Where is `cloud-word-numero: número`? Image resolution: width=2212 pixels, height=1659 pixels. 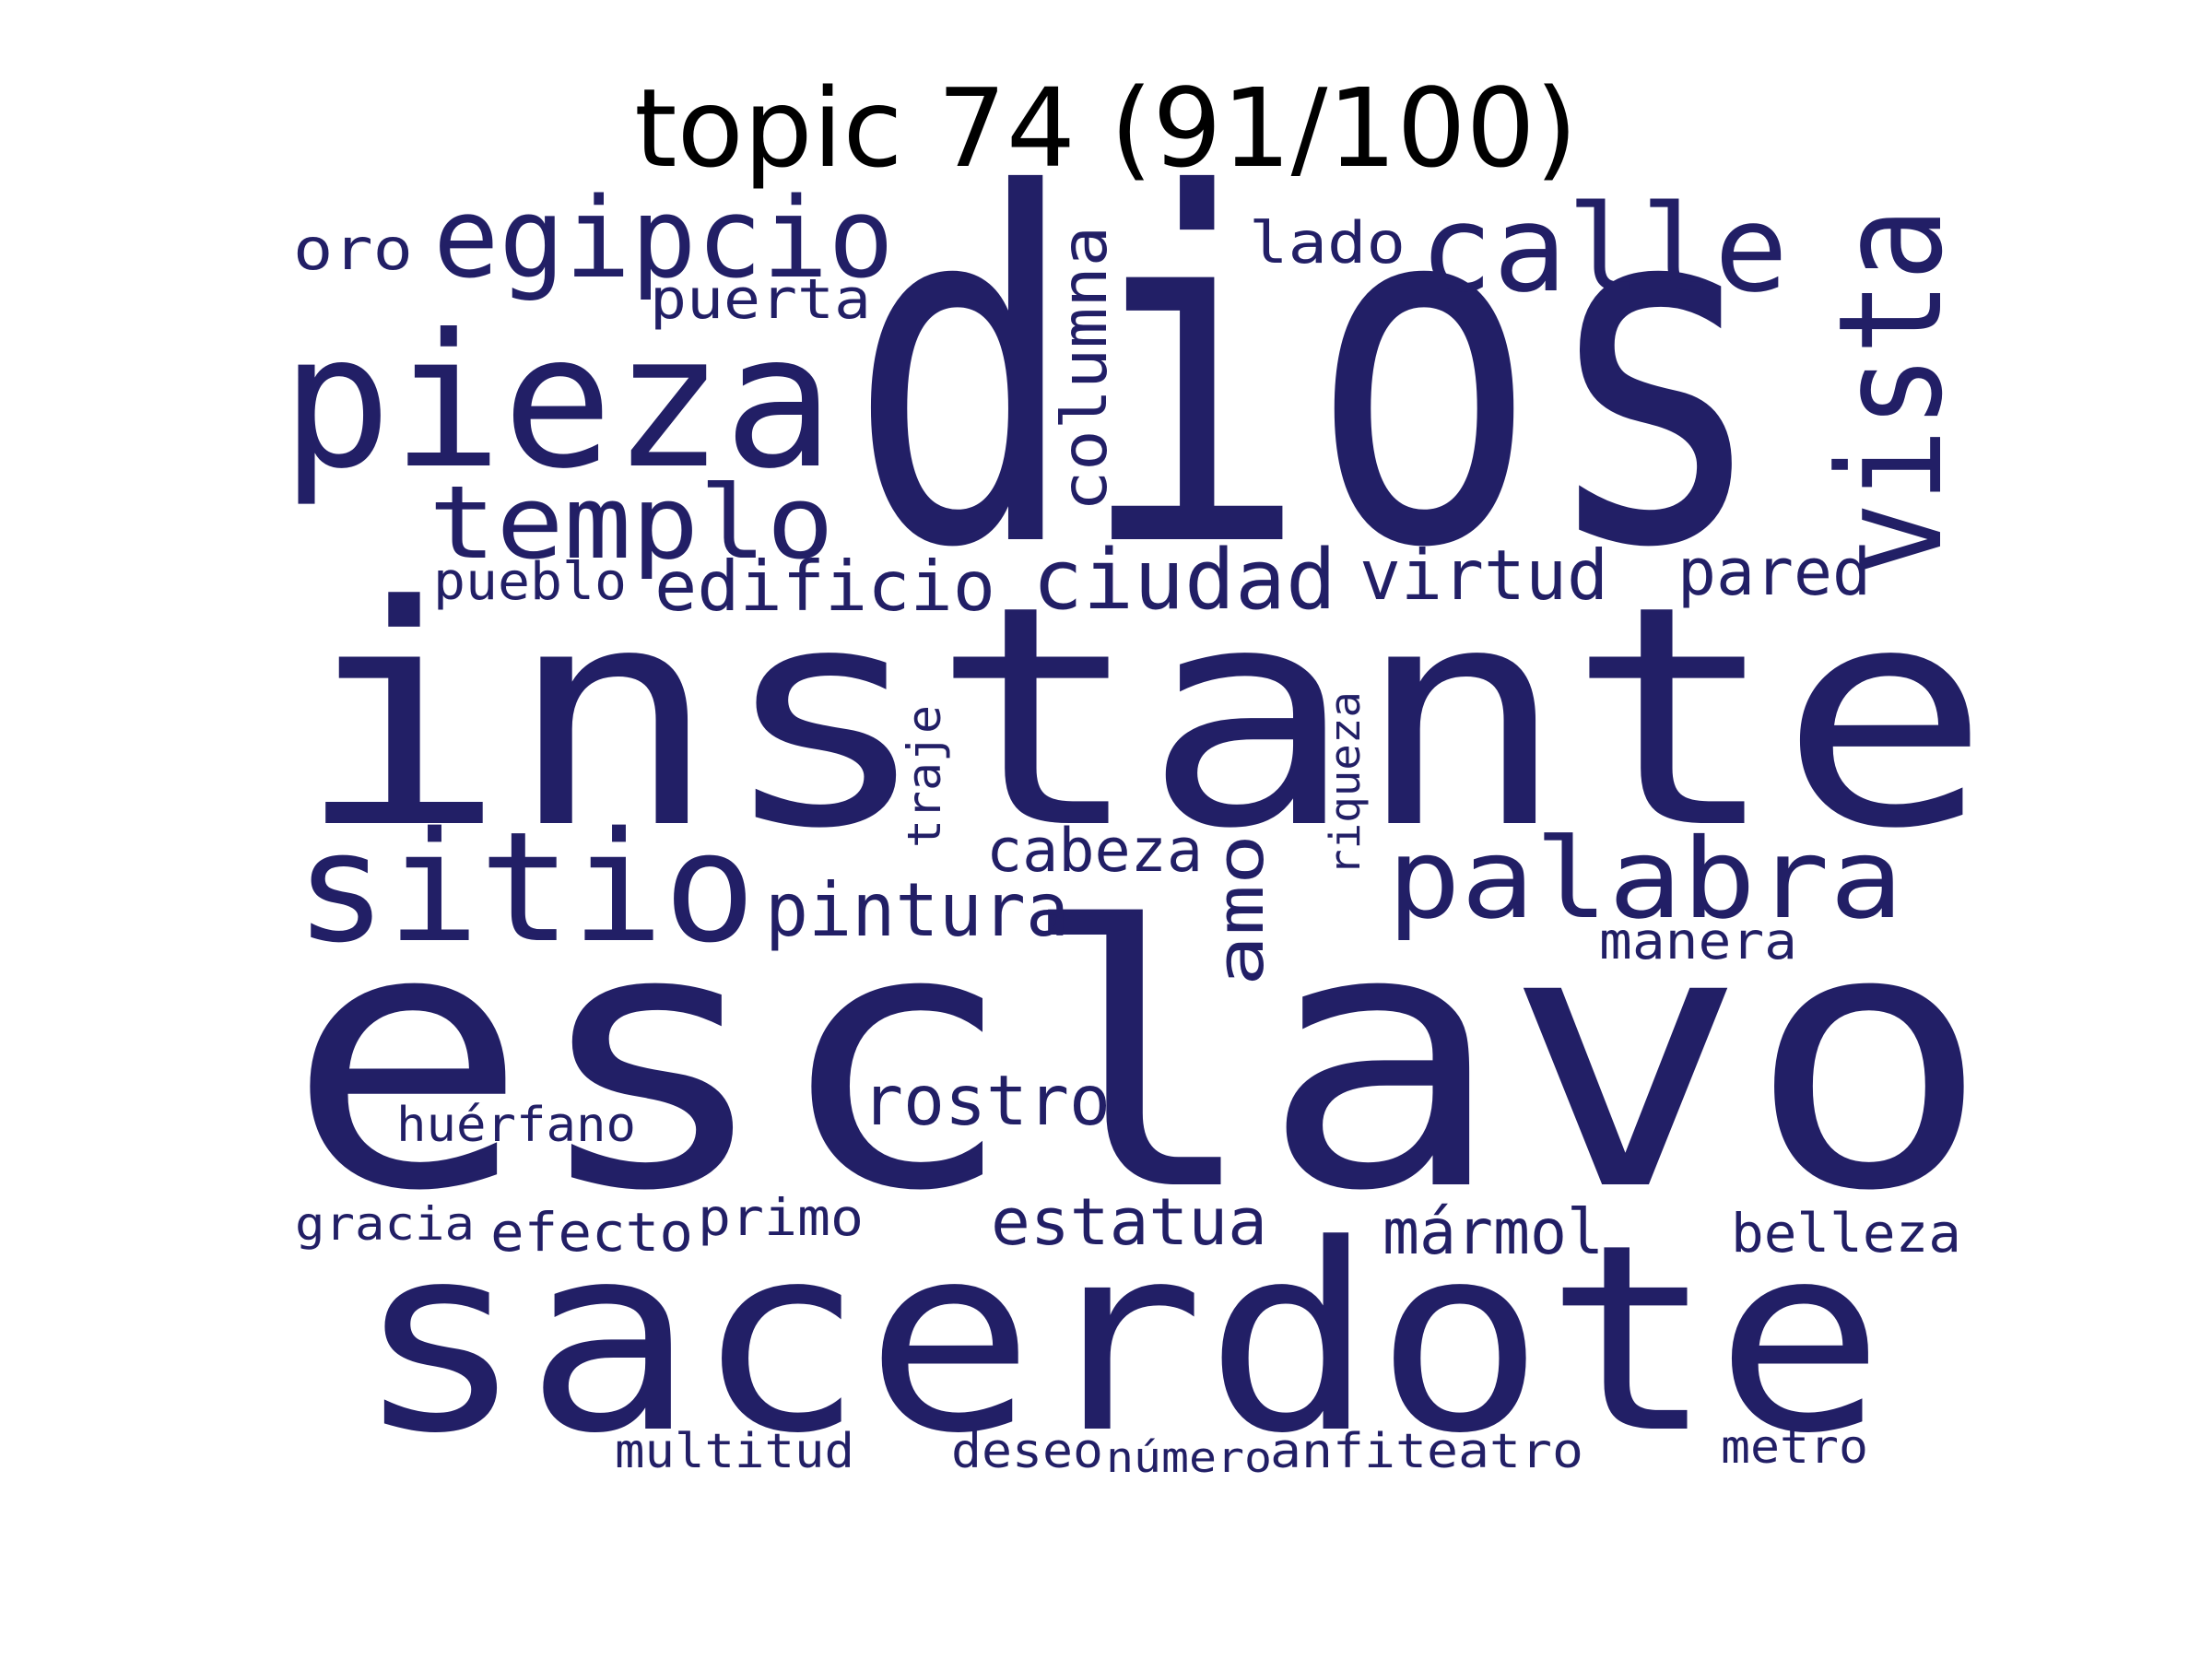
cloud-word-numero: número is located at coordinates (1189, 1457).